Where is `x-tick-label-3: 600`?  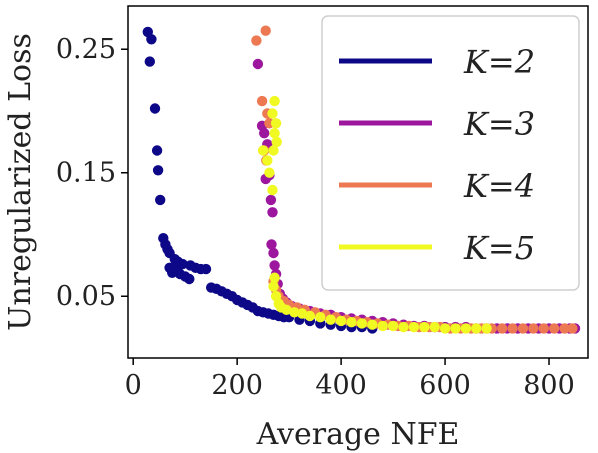 x-tick-label-3: 600 is located at coordinates (445, 385).